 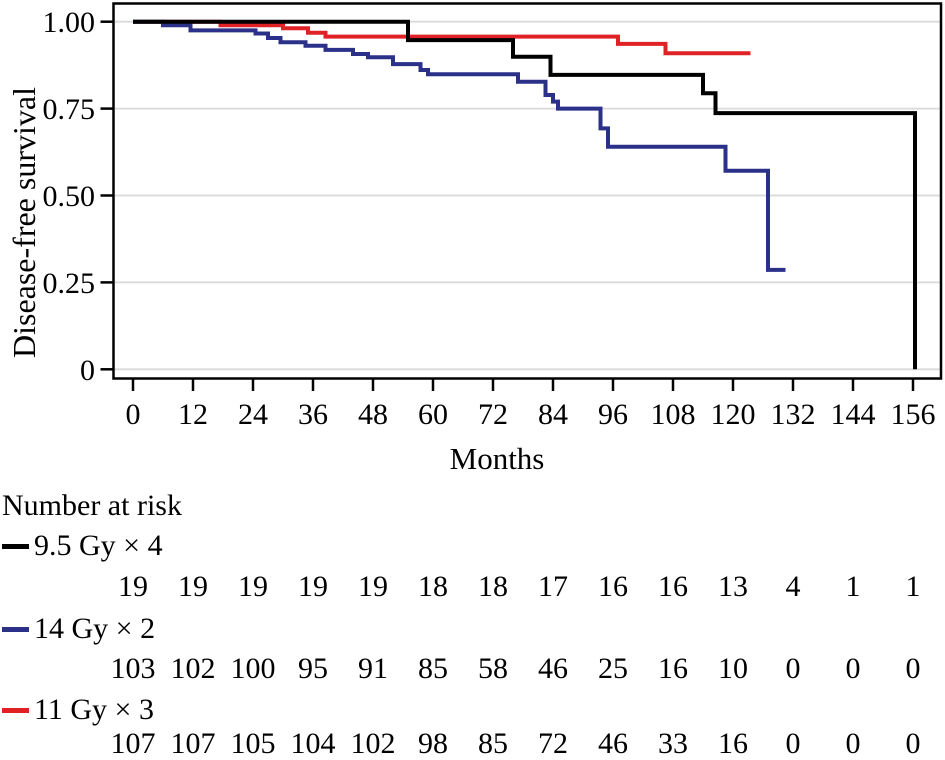 I want to click on risk-count: 13, so click(x=733, y=586).